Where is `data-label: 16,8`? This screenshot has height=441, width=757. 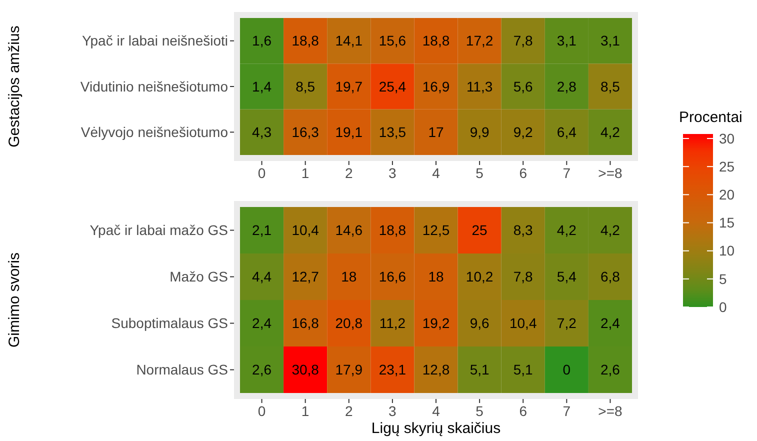 data-label: 16,8 is located at coordinates (306, 323).